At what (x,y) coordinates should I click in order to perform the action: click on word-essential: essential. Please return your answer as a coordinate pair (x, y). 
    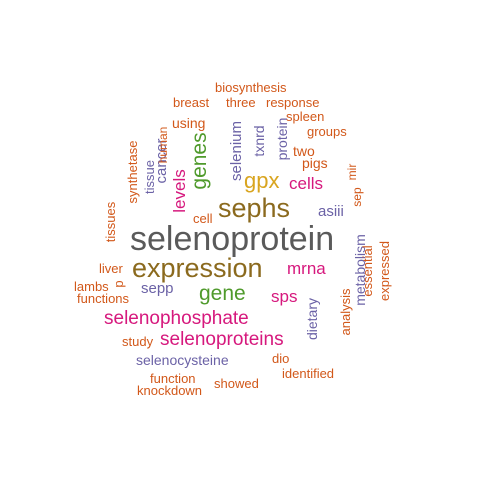
    Looking at the image, I should click on (367, 271).